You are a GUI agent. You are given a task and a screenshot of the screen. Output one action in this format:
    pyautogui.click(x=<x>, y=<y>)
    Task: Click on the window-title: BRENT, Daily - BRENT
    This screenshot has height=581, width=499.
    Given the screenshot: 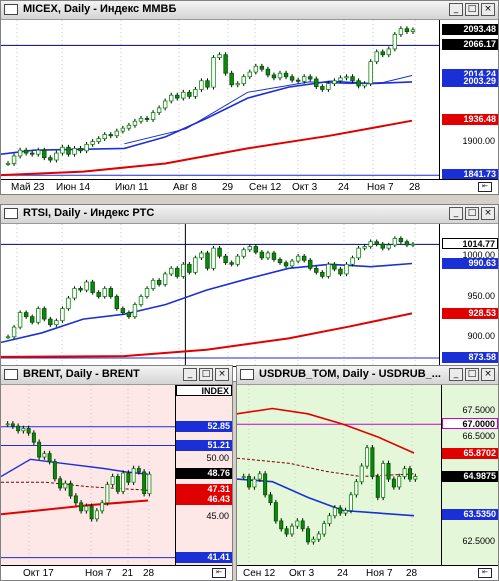 What is the action you would take?
    pyautogui.click(x=81, y=374)
    